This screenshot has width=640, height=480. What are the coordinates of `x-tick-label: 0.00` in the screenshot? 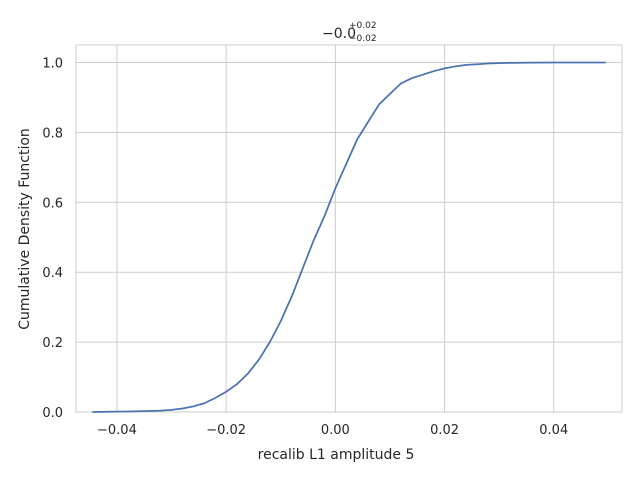 It's located at (335, 430).